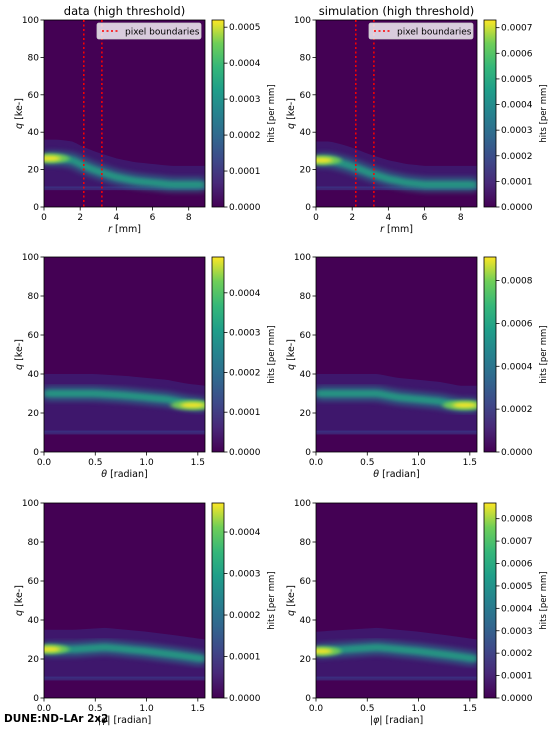 The image size is (550, 732). I want to click on colorbar-tick-label: 0.0005, so click(245, 28).